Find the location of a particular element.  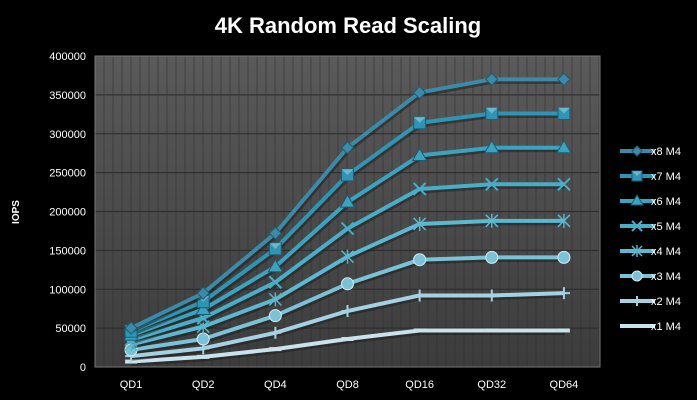

y-tick-label: 350000 is located at coordinates (67, 96).